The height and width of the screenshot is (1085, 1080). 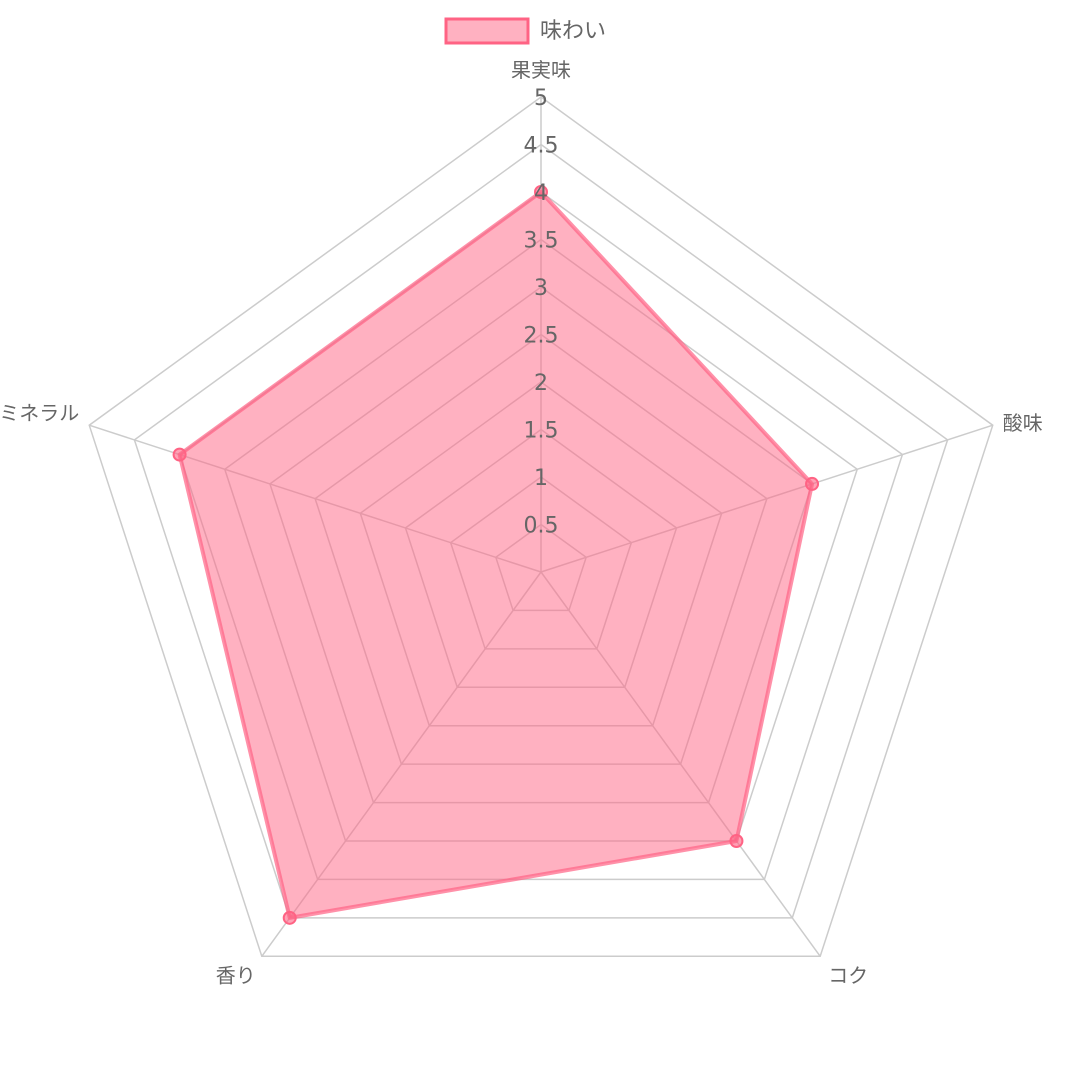 I want to click on legend: 味わい, so click(x=525, y=31).